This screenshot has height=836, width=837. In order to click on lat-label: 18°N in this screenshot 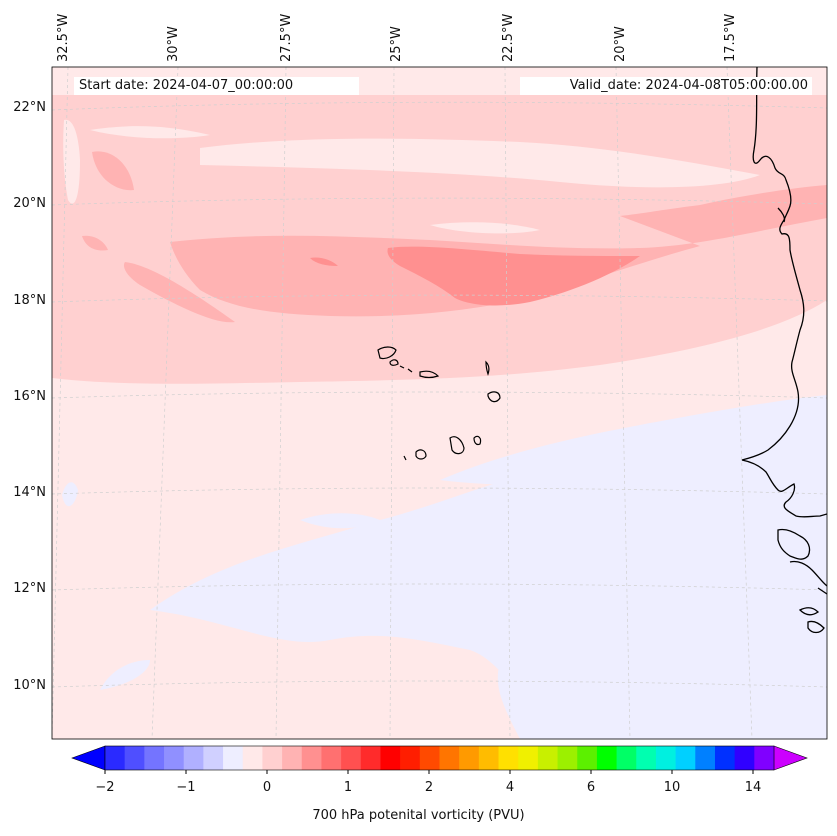, I will do `click(29, 300)`.